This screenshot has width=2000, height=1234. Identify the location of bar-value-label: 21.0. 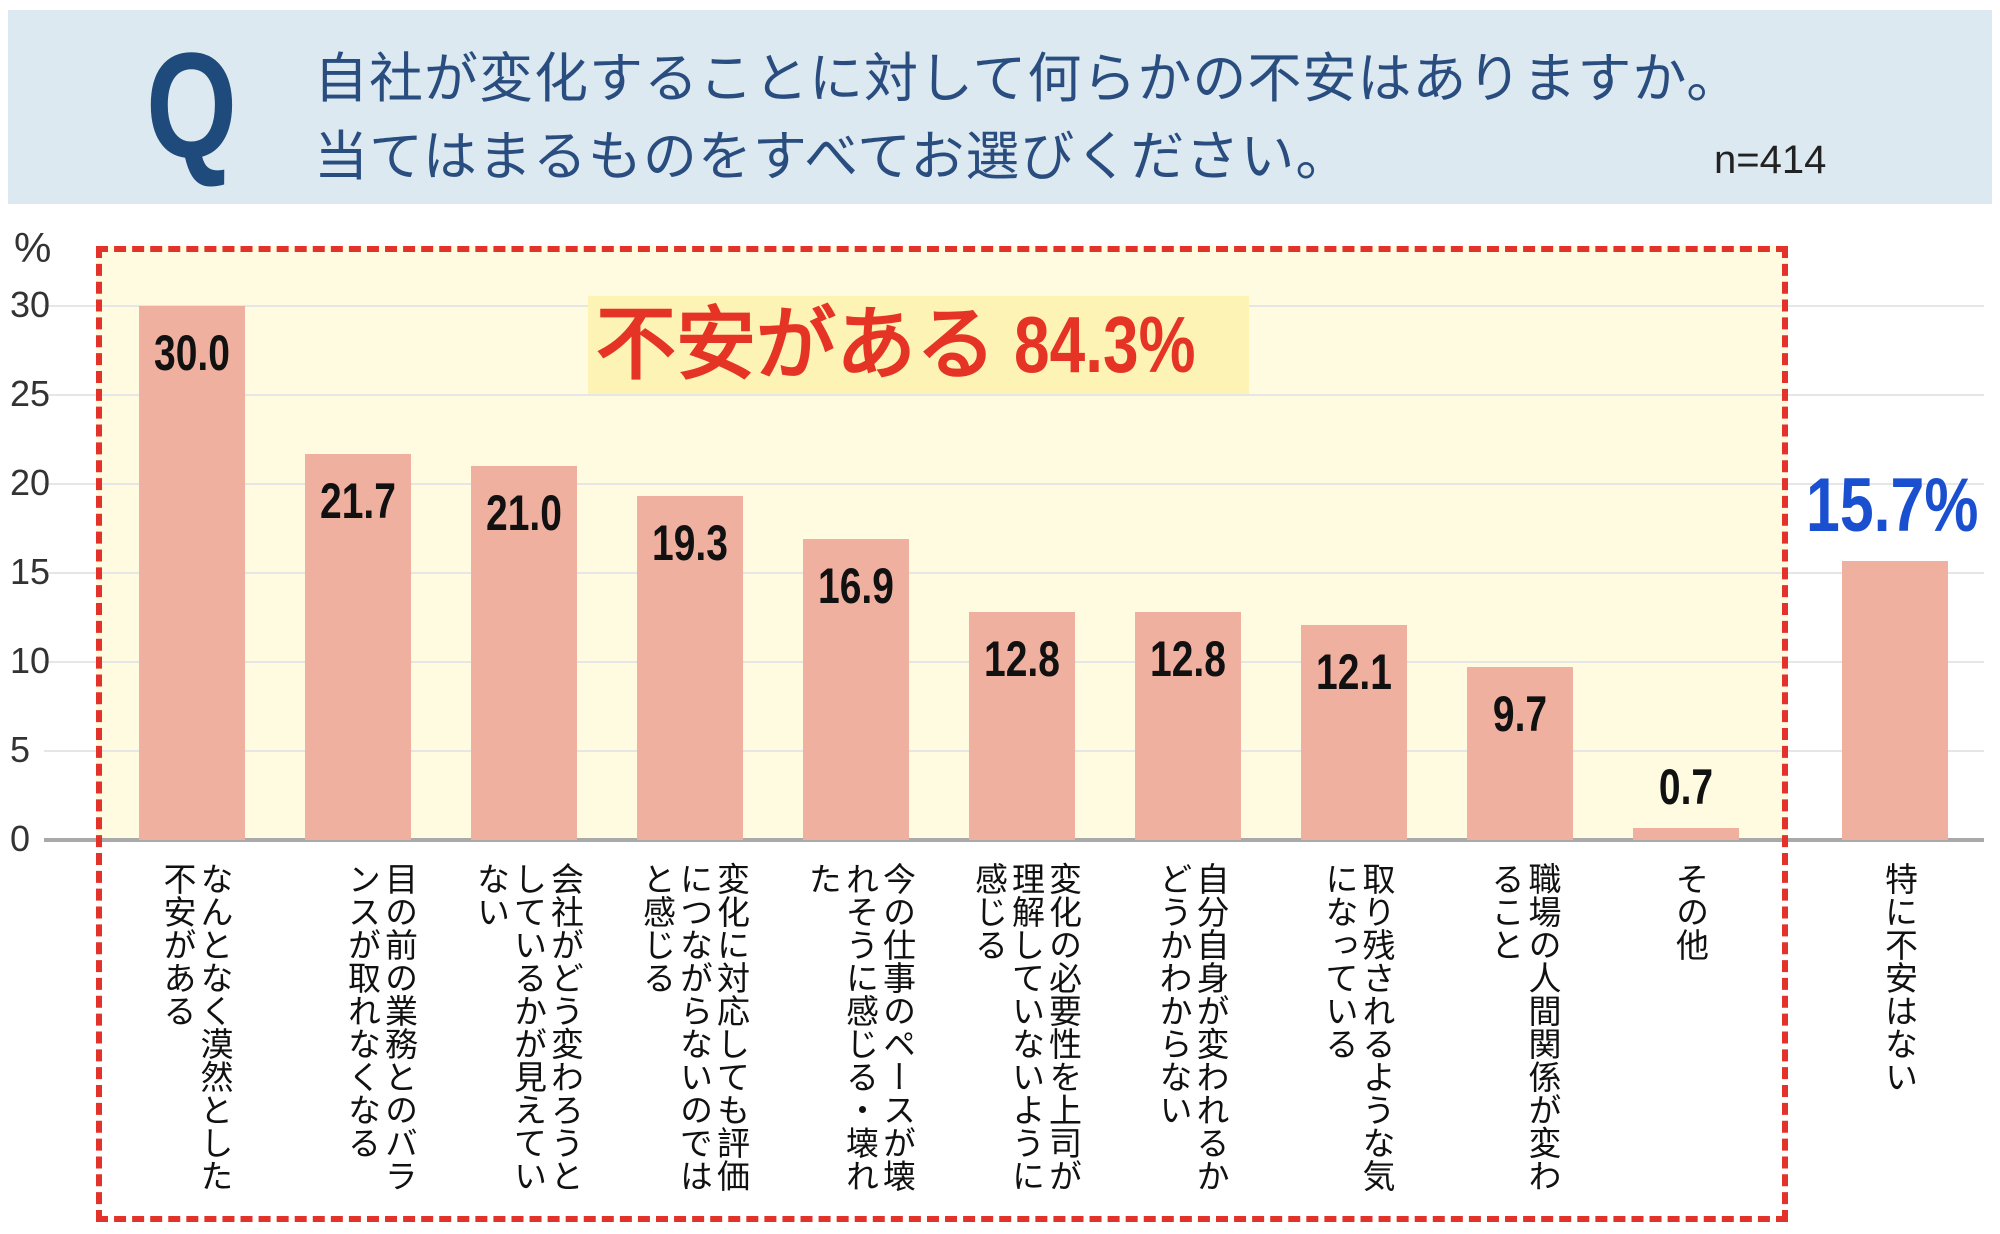
(524, 513).